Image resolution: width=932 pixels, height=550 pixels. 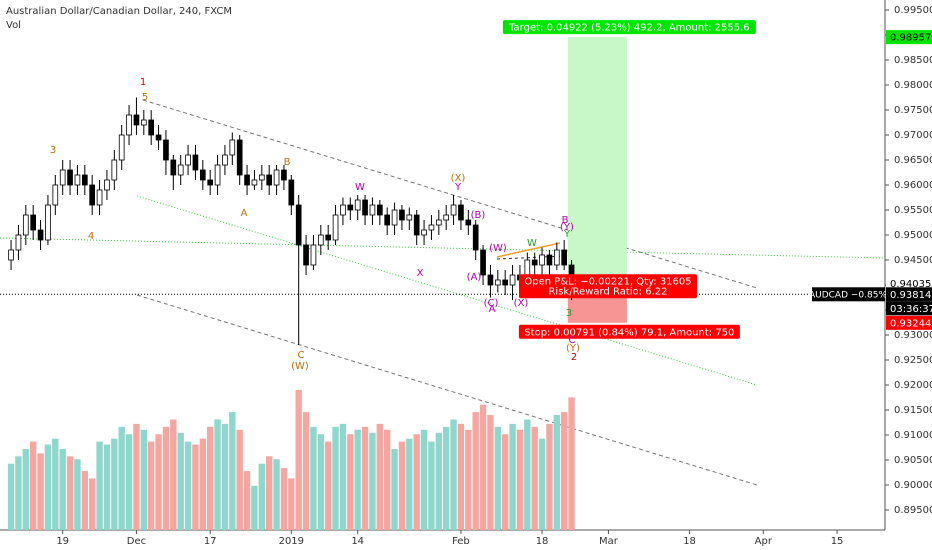 I want to click on entry-price-box, so click(x=909, y=283).